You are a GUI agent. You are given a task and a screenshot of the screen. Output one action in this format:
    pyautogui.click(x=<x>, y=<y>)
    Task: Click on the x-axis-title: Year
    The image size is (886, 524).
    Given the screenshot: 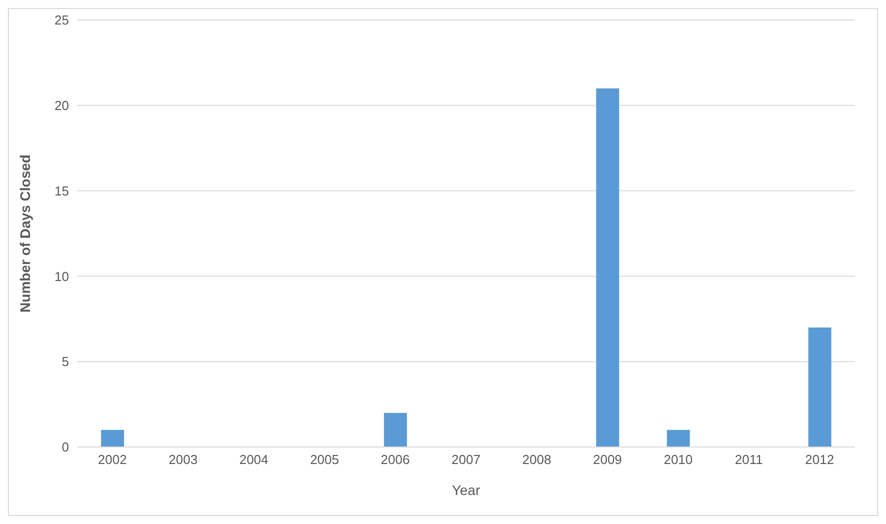 What is the action you would take?
    pyautogui.click(x=466, y=490)
    